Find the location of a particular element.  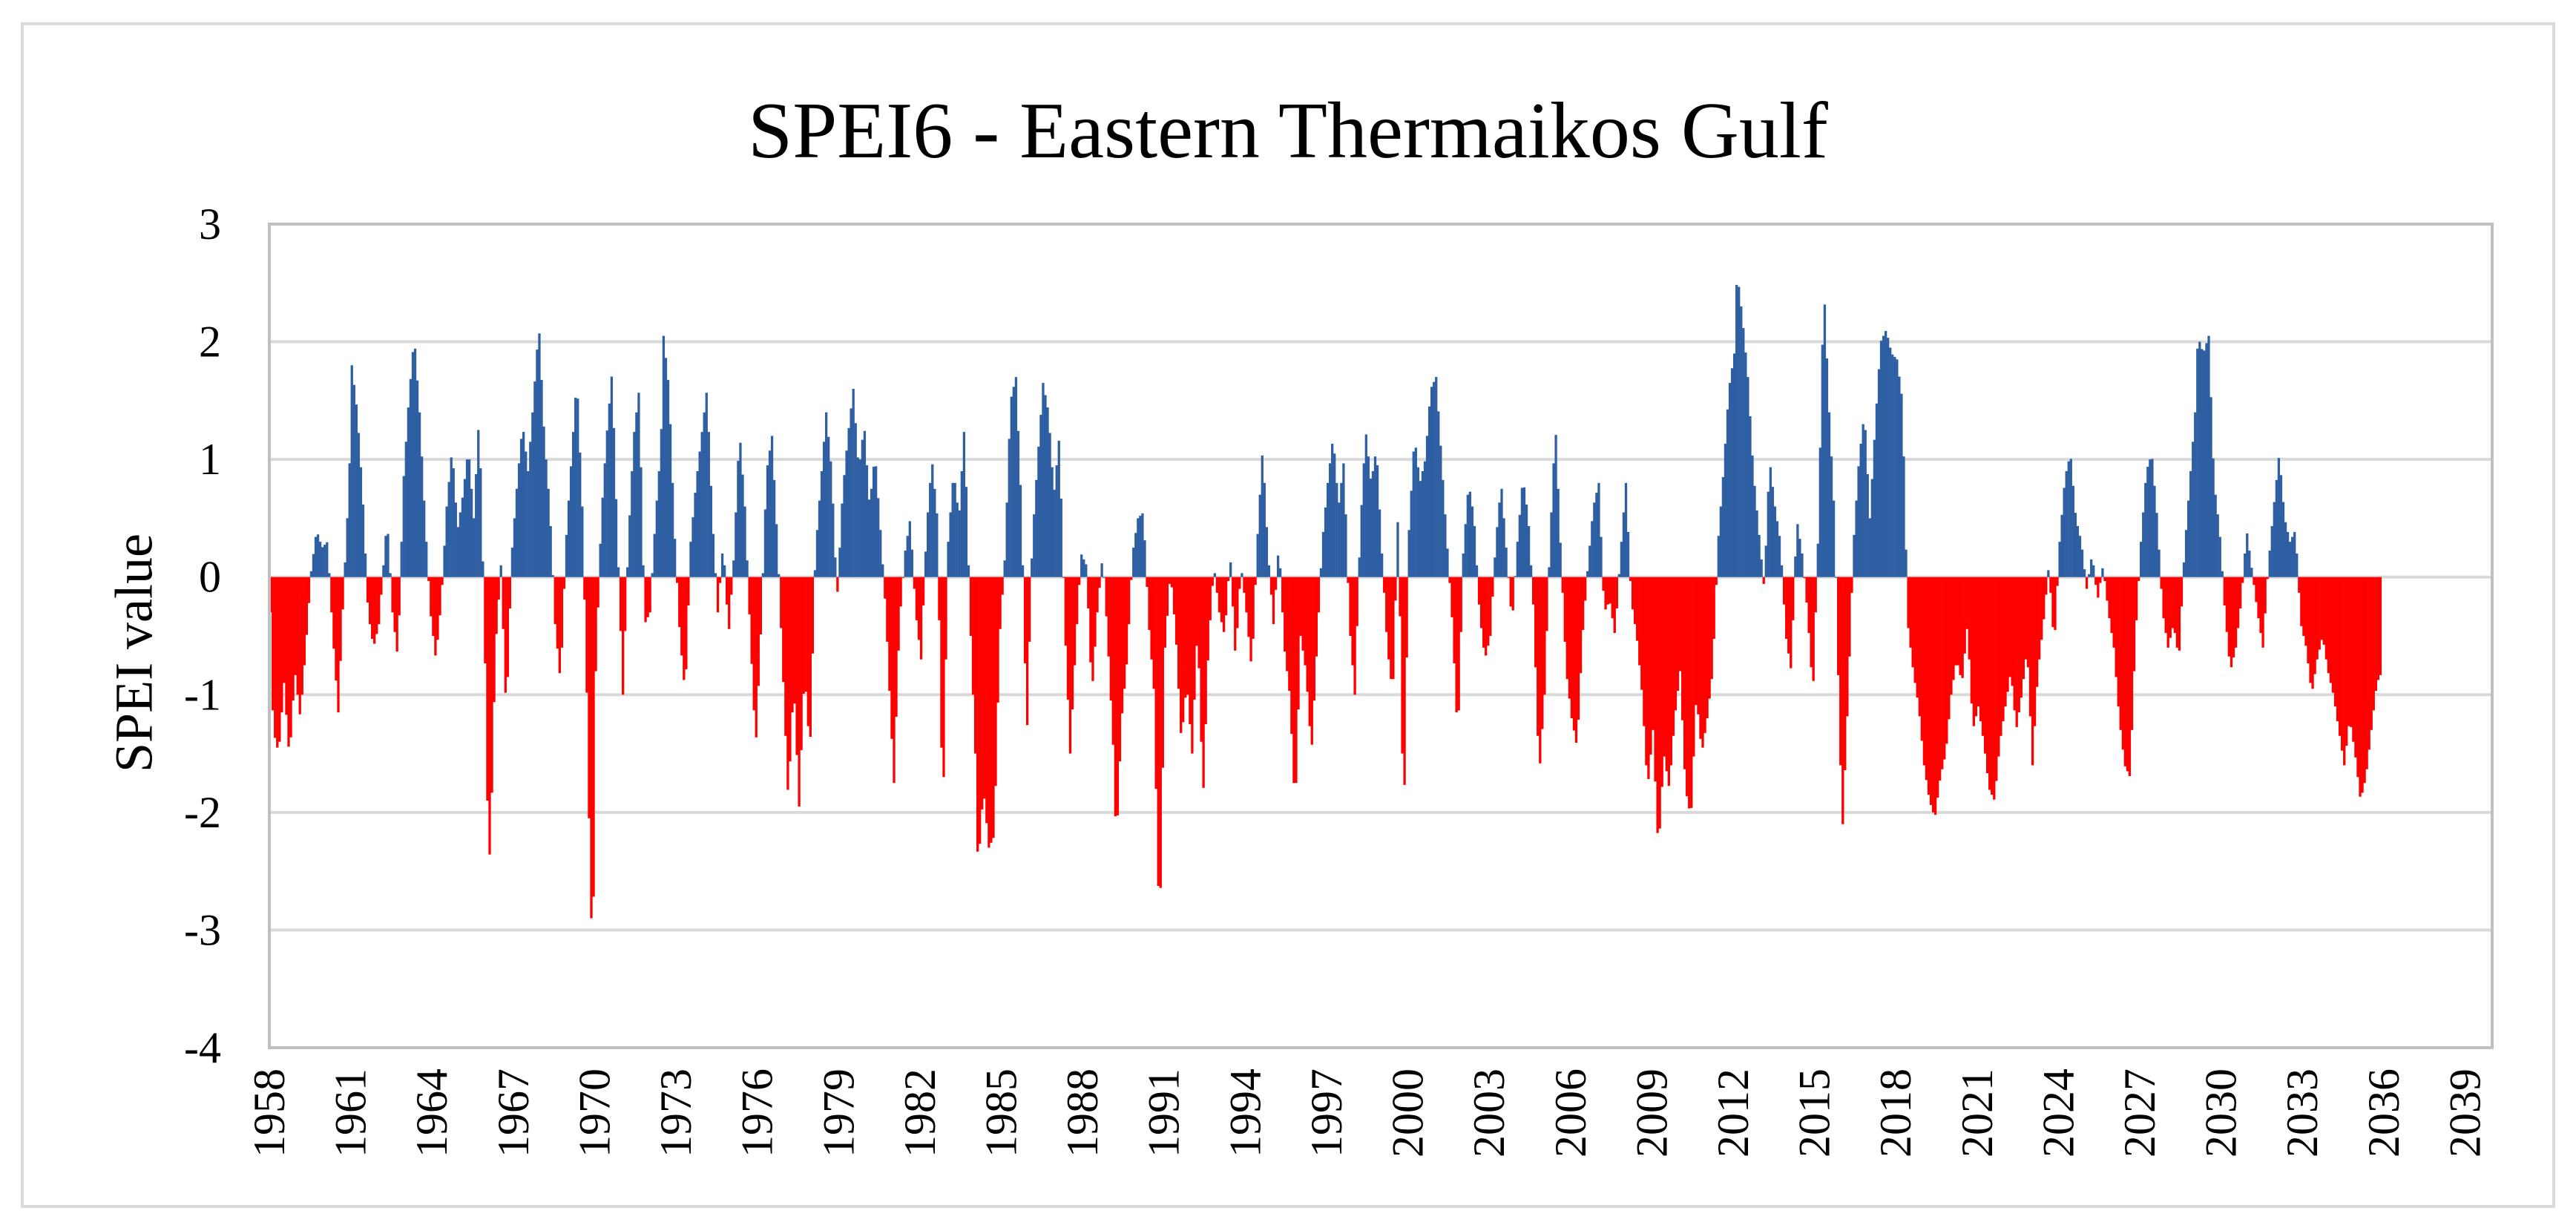

y-tick-label: 2 is located at coordinates (210, 343).